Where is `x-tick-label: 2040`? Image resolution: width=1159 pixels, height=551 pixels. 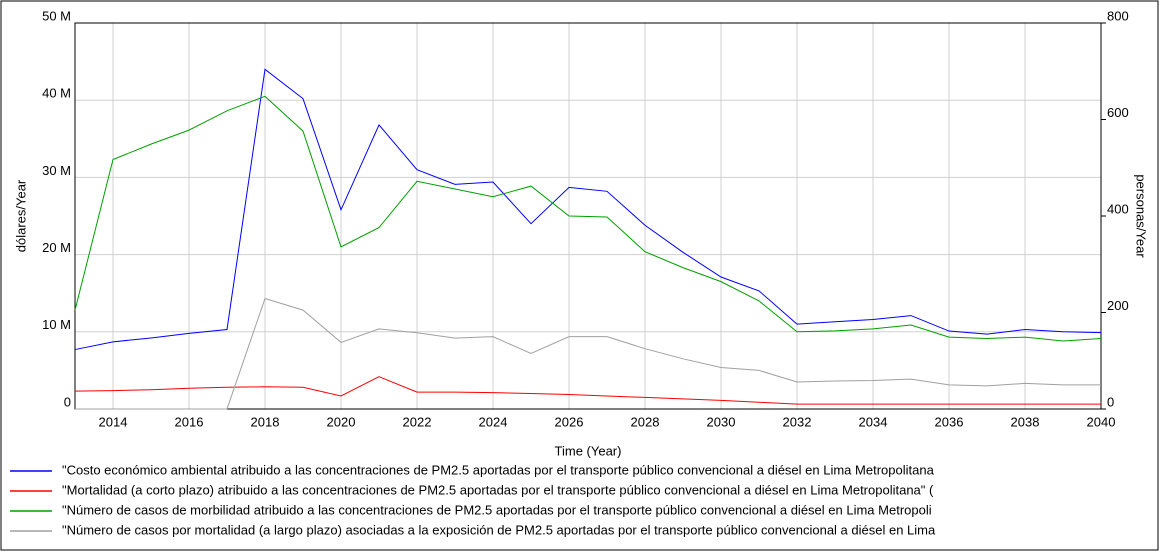 x-tick-label: 2040 is located at coordinates (1101, 421).